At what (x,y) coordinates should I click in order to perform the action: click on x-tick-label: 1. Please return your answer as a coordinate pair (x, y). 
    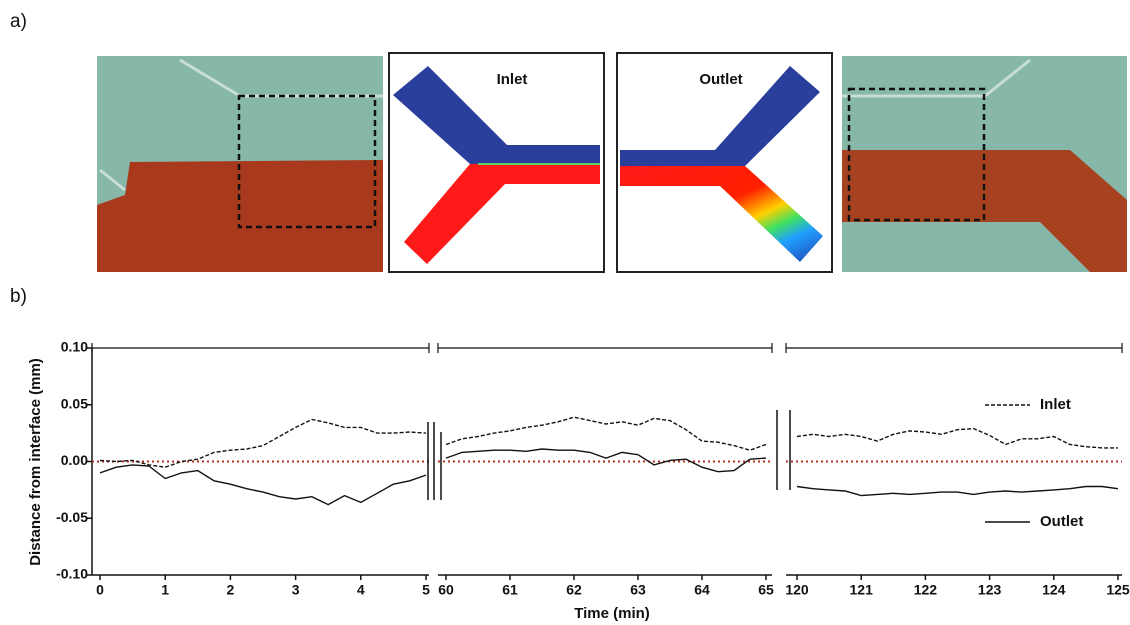
    Looking at the image, I should click on (165, 590).